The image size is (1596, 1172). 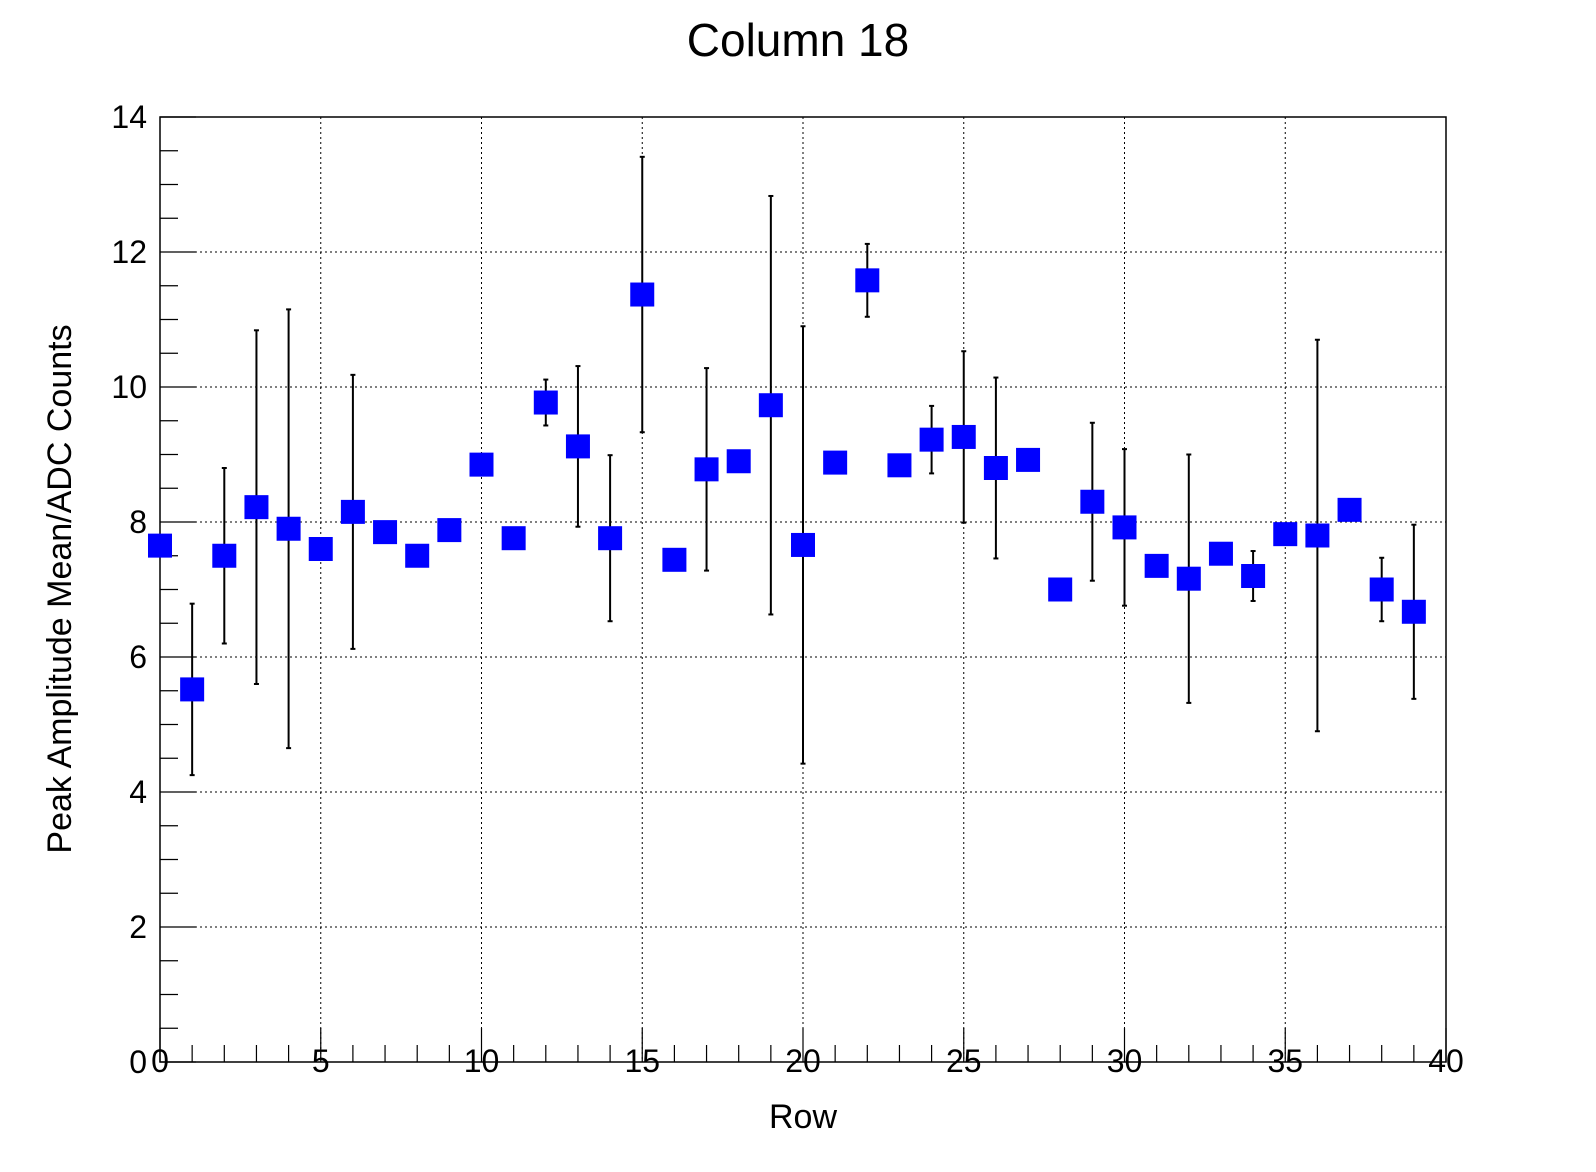 What do you see at coordinates (160, 1061) in the screenshot?
I see `x-tick-label: 0` at bounding box center [160, 1061].